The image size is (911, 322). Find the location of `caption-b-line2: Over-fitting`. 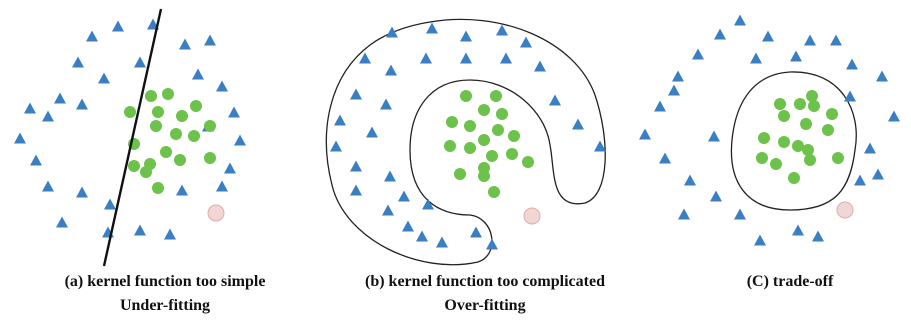

caption-b-line2: Over-fitting is located at coordinates (485, 306).